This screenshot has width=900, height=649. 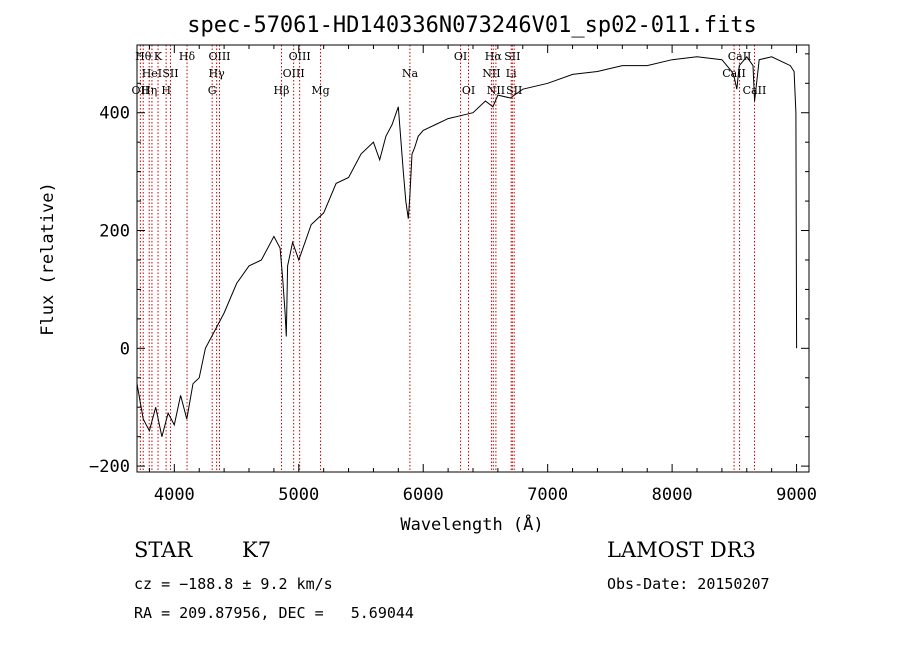 I want to click on line-label-3: HeI, so click(x=152, y=73).